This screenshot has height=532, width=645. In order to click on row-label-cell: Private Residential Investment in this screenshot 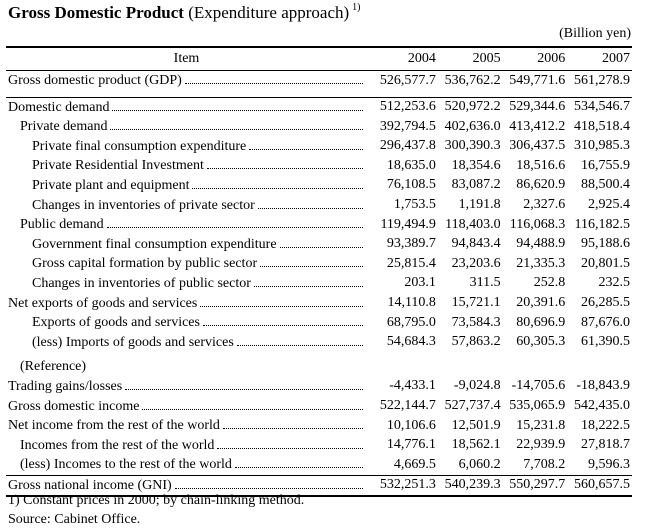, I will do `click(186, 166)`.